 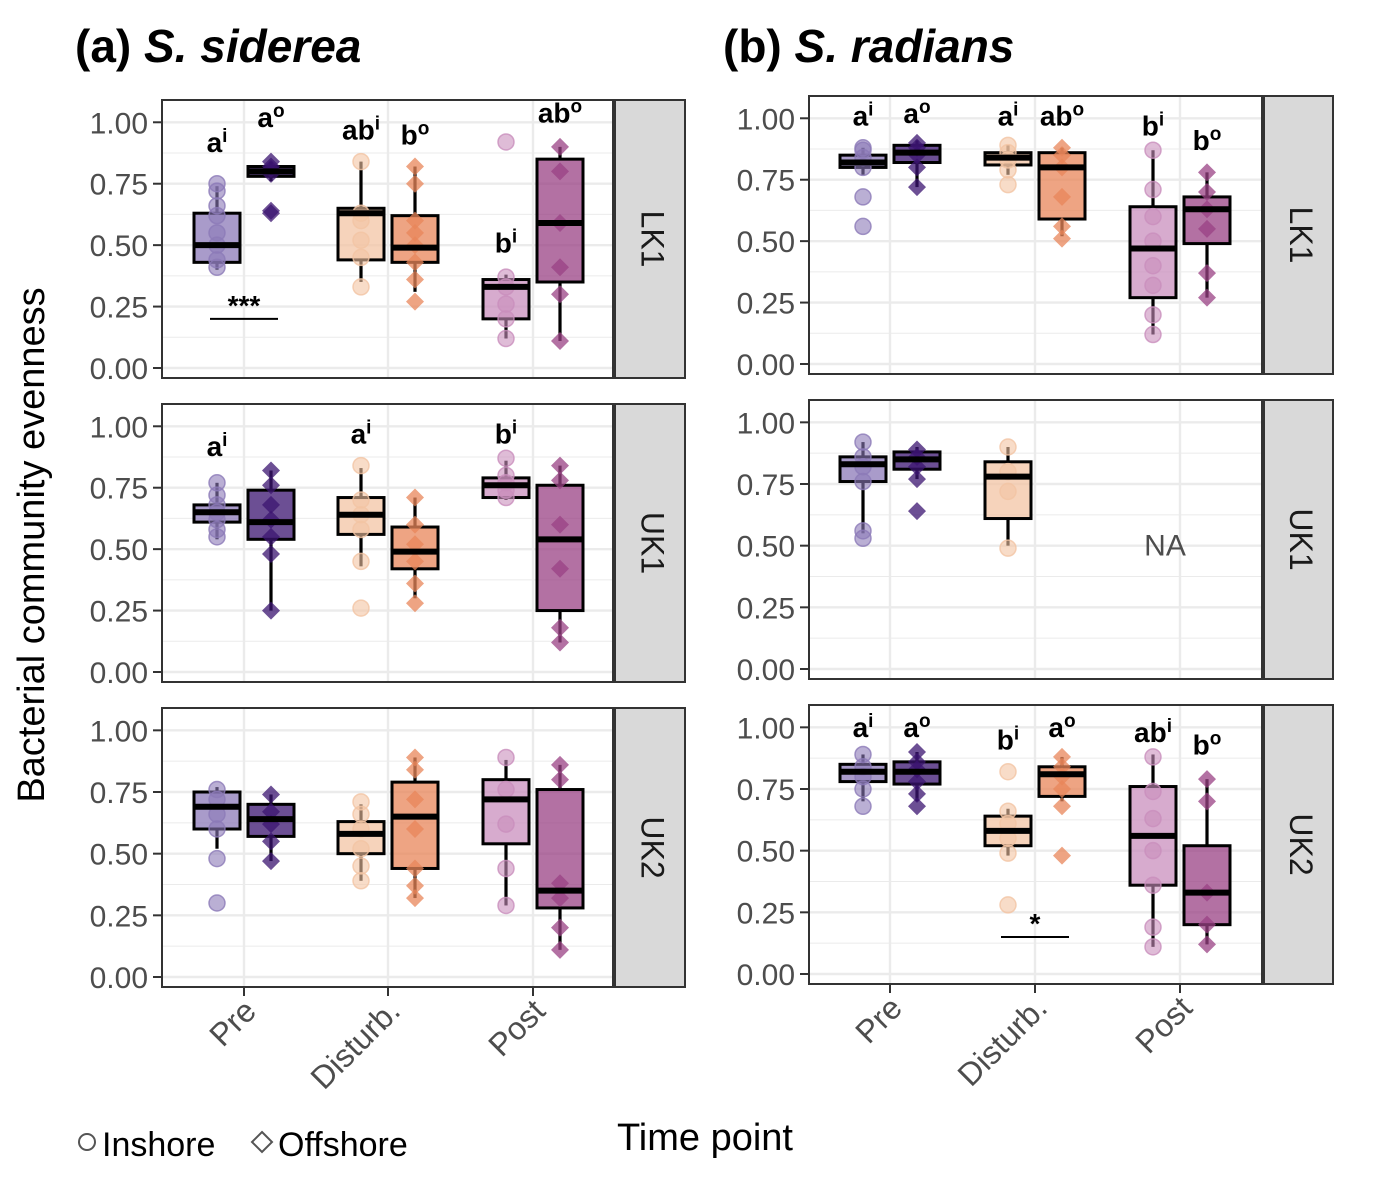 What do you see at coordinates (653, 847) in the screenshot?
I see `panel-a-facet-uk2-strip-label: UK2` at bounding box center [653, 847].